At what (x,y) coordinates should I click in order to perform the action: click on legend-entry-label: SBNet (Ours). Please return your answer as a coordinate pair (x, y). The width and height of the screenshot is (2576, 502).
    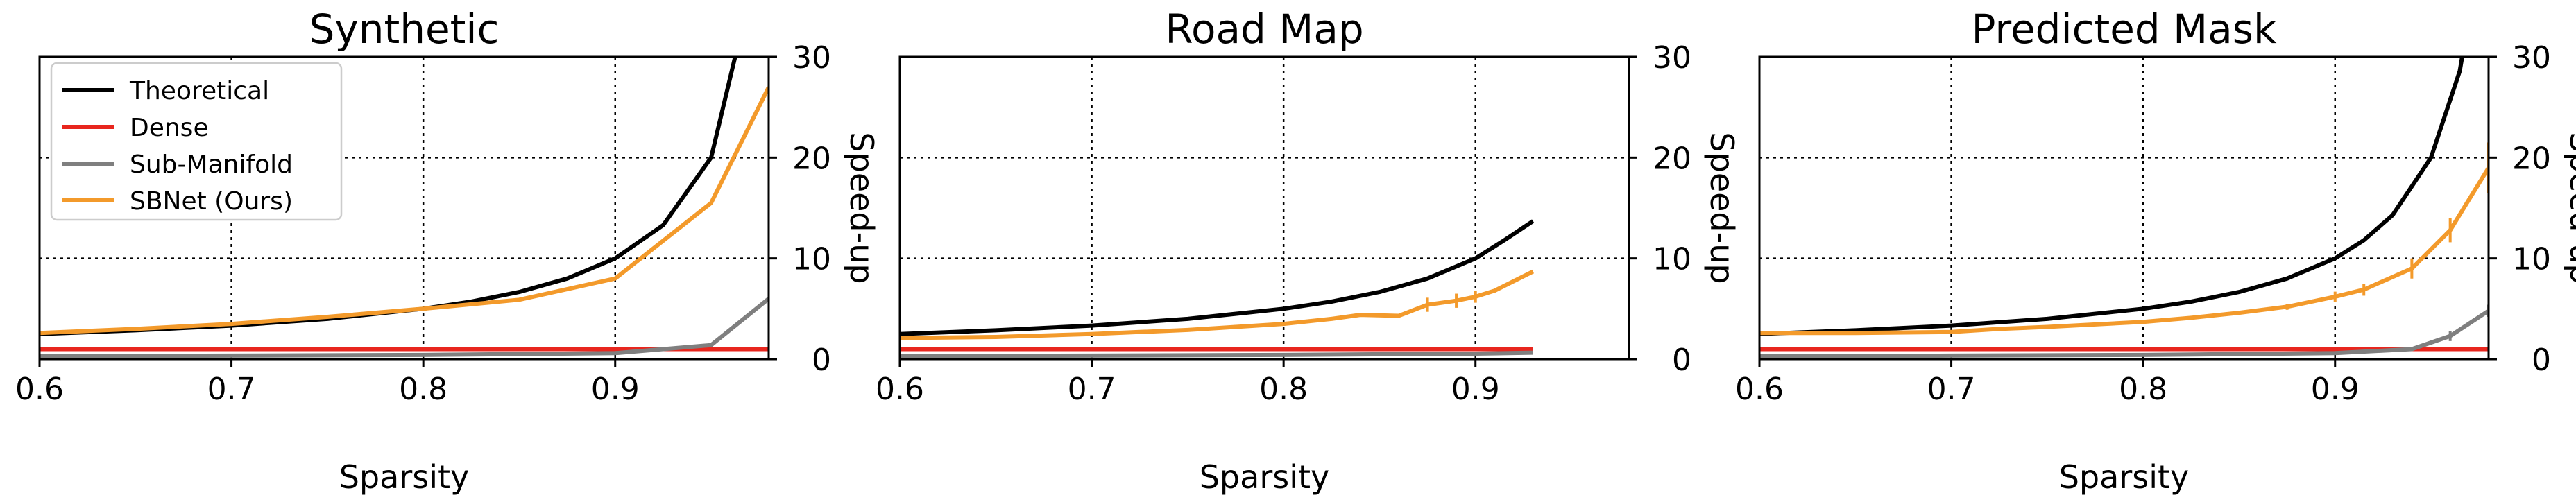
    Looking at the image, I should click on (211, 201).